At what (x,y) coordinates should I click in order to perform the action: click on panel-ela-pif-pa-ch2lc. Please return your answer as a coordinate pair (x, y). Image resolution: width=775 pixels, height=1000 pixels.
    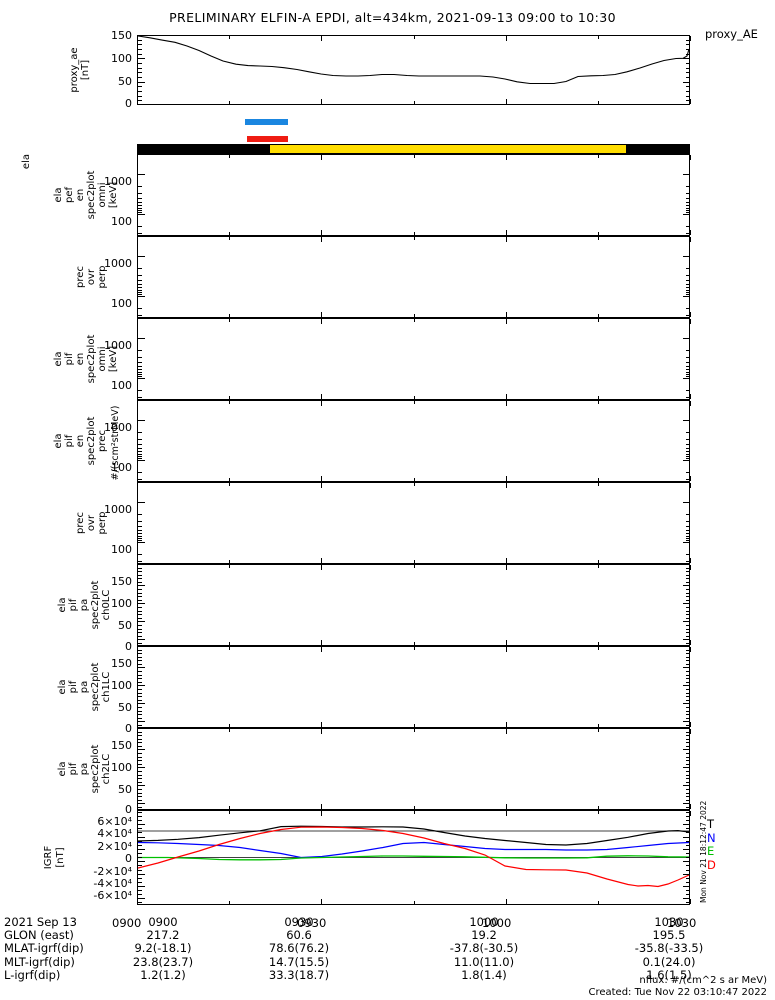
    Looking at the image, I should click on (413, 769).